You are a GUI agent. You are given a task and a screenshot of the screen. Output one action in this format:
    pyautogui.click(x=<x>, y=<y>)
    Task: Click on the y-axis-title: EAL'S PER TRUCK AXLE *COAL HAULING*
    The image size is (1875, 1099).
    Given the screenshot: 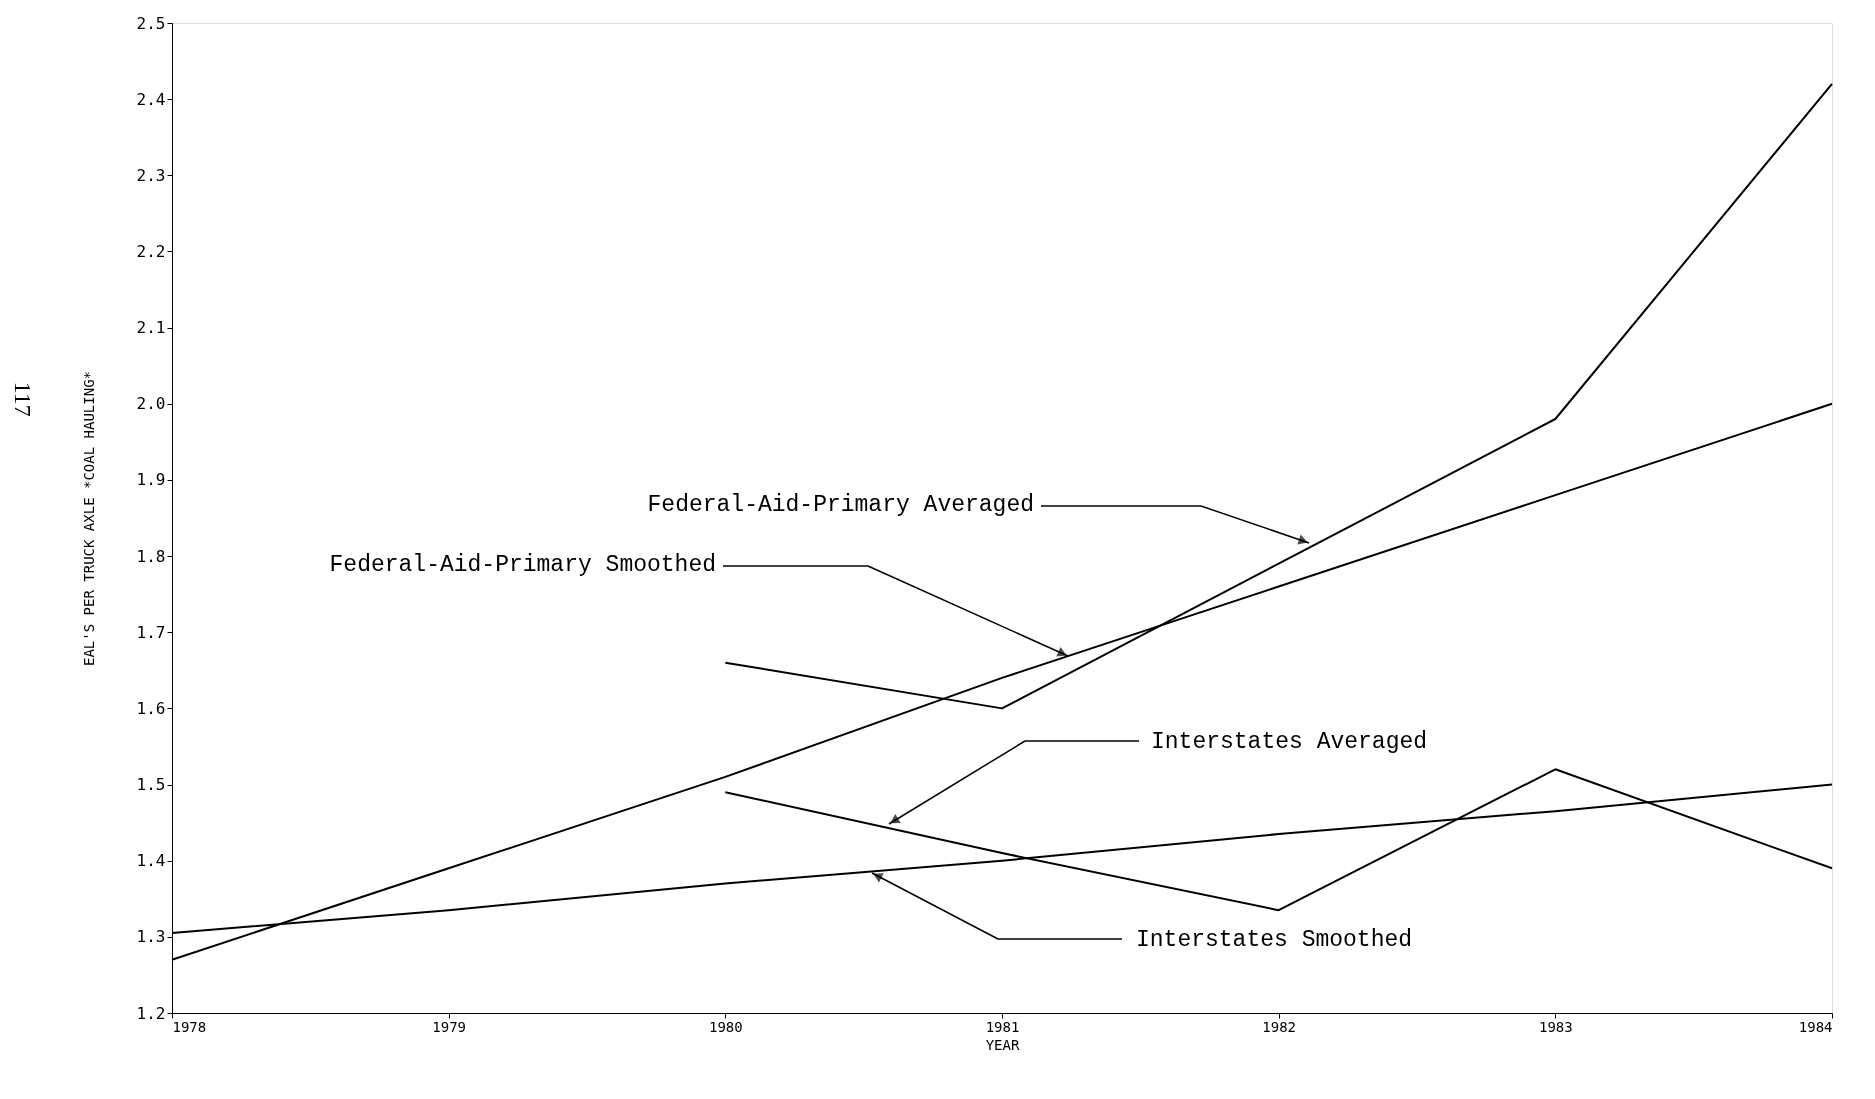 What is the action you would take?
    pyautogui.click(x=88, y=518)
    